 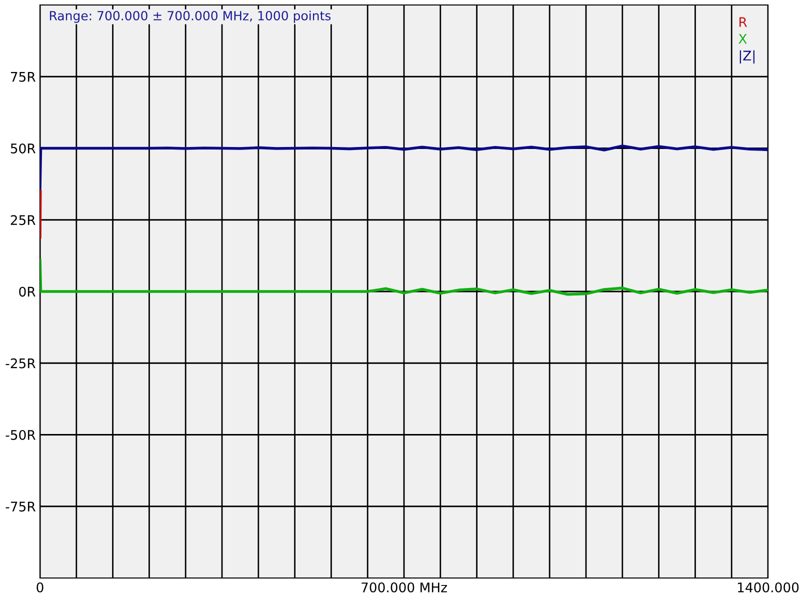 What do you see at coordinates (21, 435) in the screenshot?
I see `y-tick-label: -50R` at bounding box center [21, 435].